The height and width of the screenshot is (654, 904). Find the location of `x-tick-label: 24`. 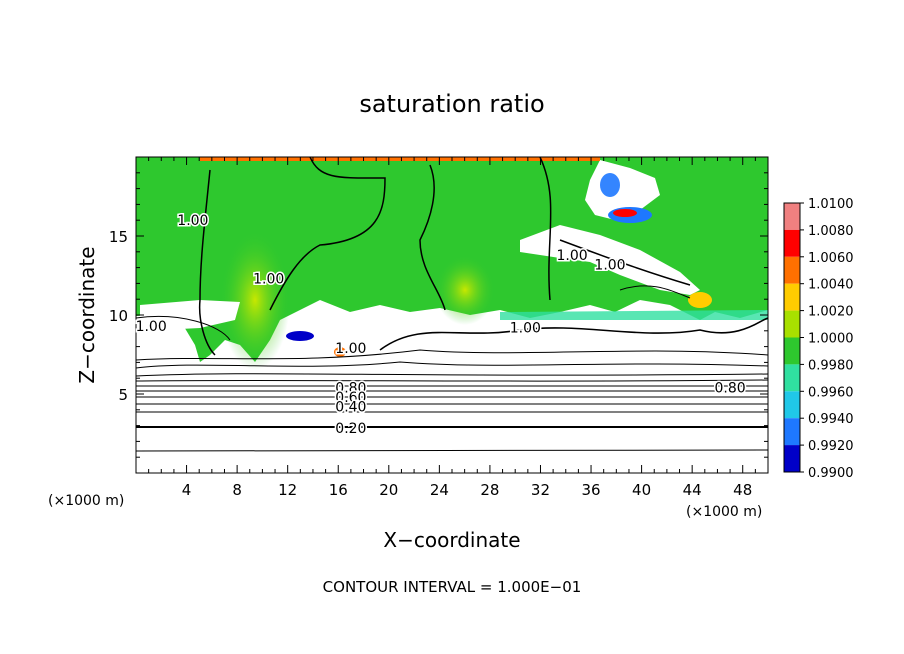

x-tick-label: 24 is located at coordinates (439, 490).